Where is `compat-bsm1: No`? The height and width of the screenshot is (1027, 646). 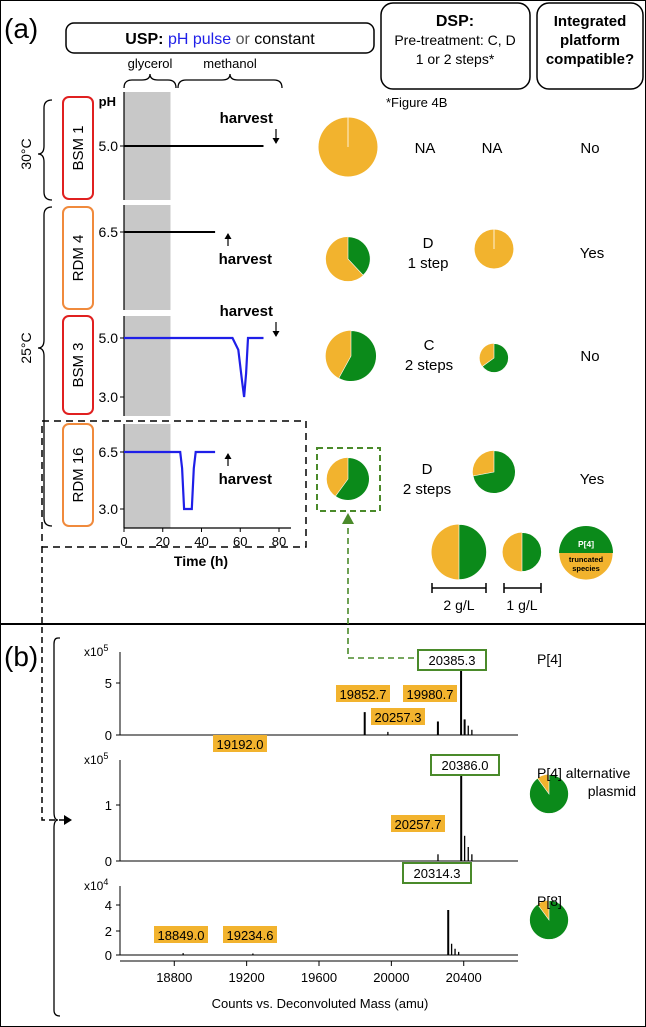 compat-bsm1: No is located at coordinates (589, 148).